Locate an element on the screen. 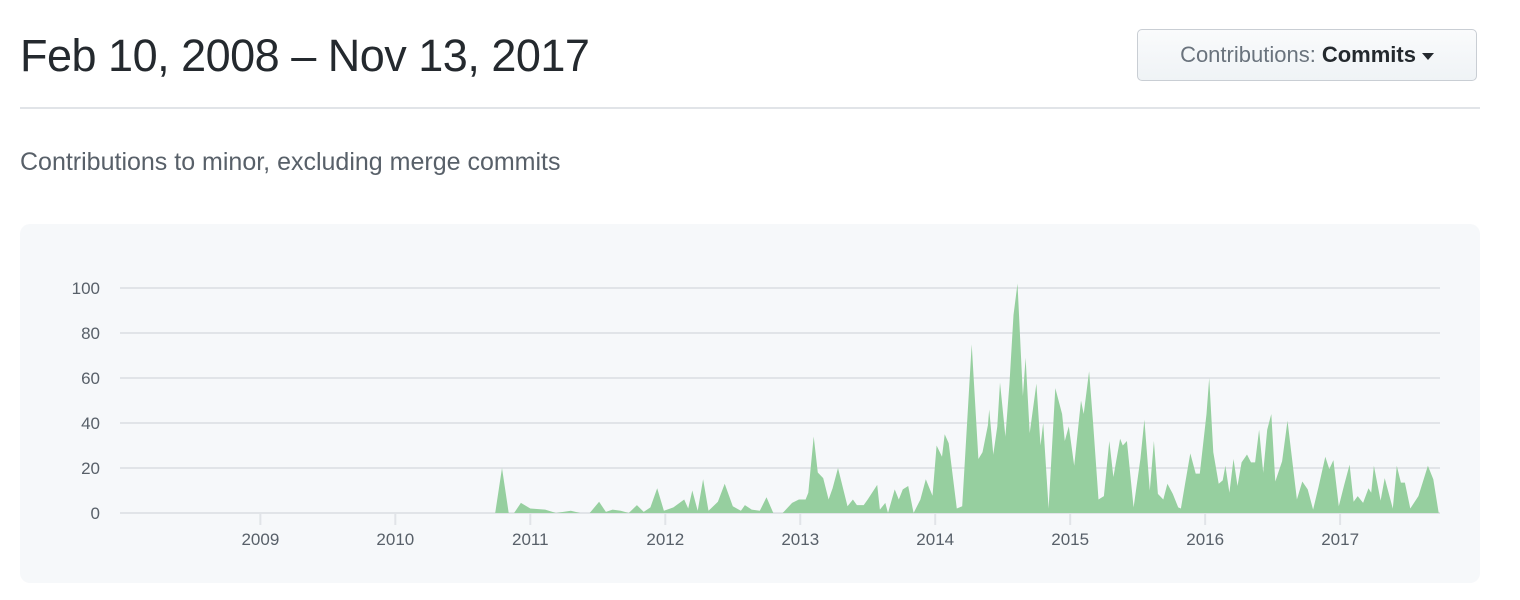 The width and height of the screenshot is (1520, 600). contributions-type-dropdown: Contributions: Commits is located at coordinates (1307, 55).